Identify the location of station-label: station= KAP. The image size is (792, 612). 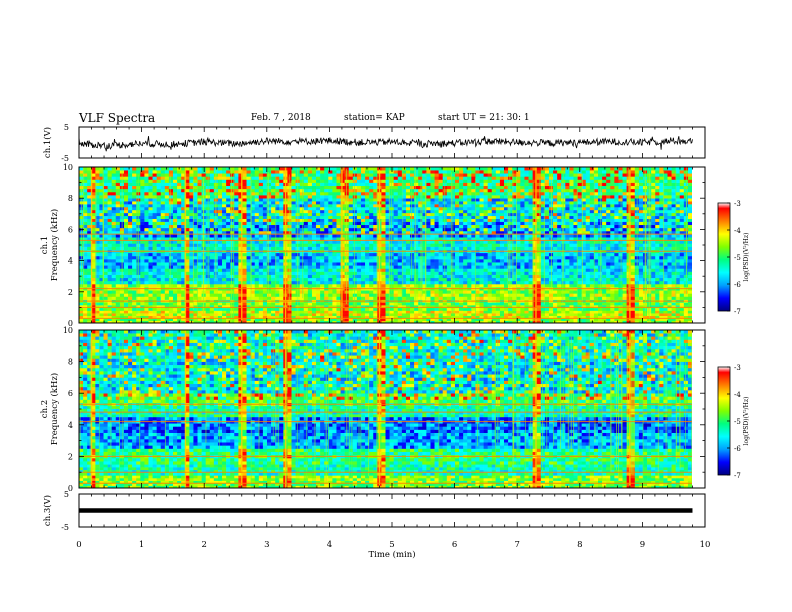
(374, 118).